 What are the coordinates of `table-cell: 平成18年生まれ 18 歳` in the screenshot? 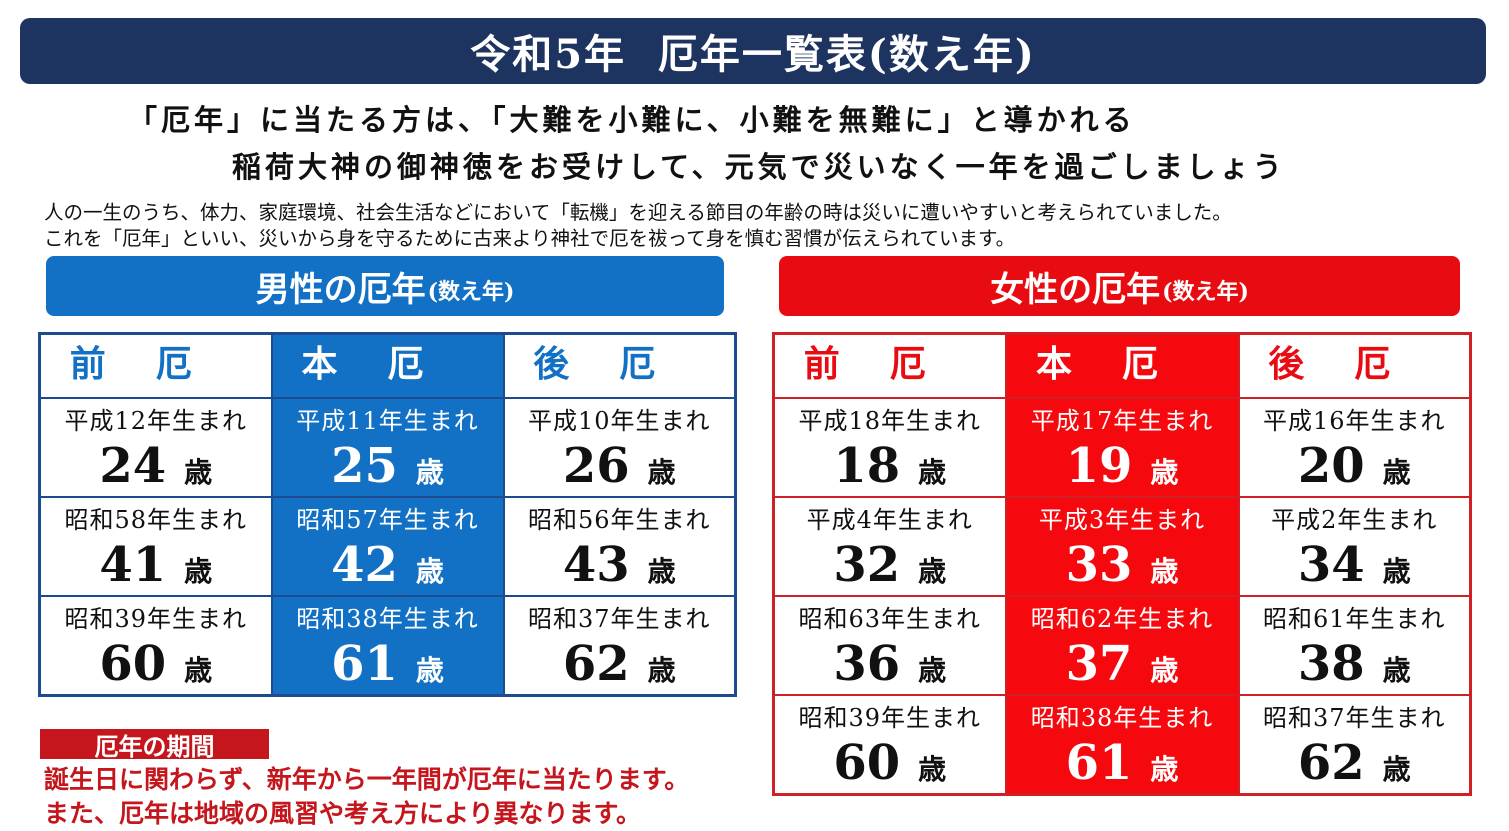 It's located at (889, 447).